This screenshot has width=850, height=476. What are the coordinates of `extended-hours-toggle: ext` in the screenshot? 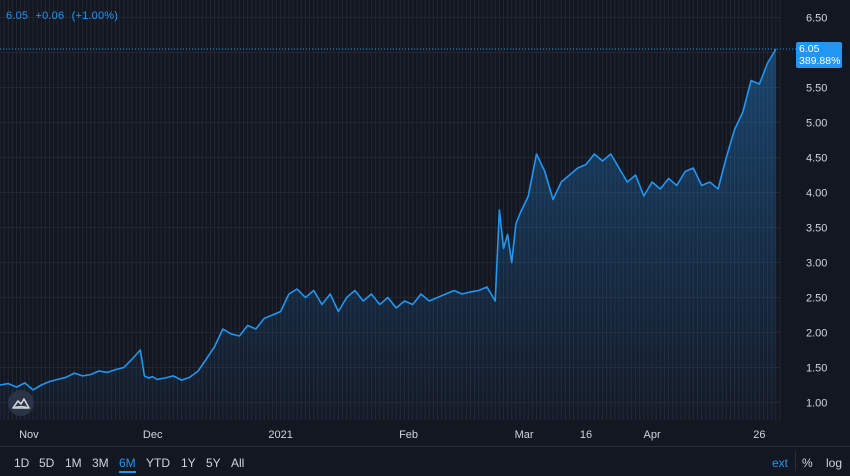 It's located at (780, 463).